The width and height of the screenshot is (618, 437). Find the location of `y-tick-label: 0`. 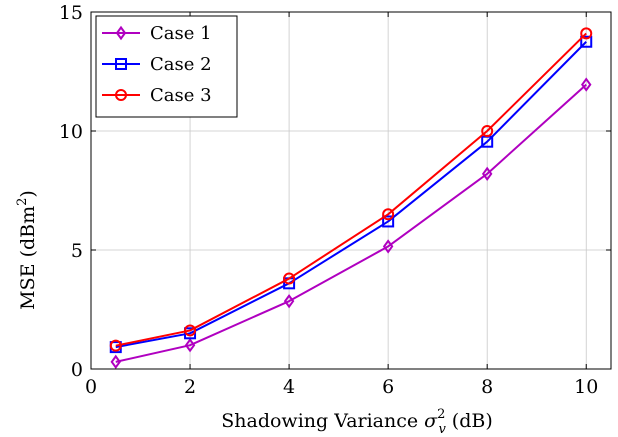

y-tick-label: 0 is located at coordinates (77, 370).